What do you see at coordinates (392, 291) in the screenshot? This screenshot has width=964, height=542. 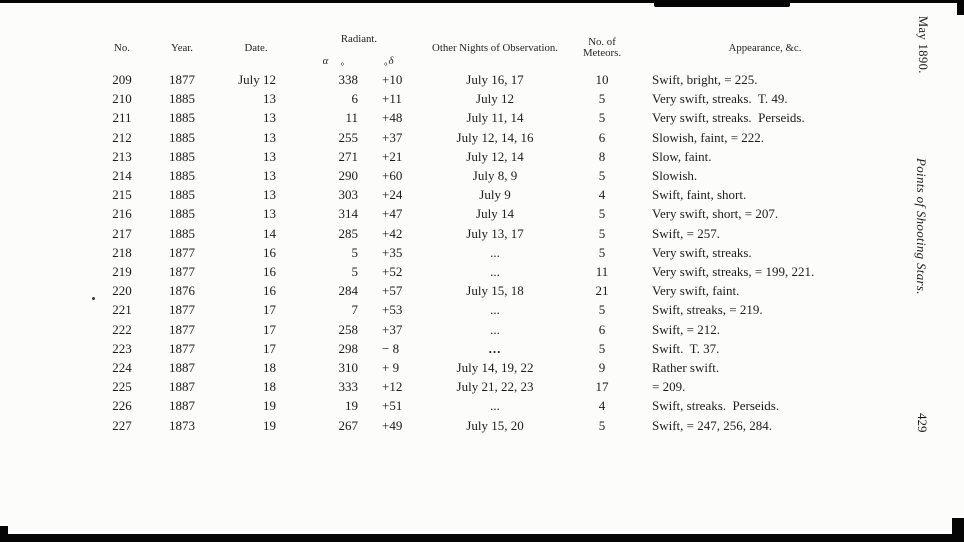 I see `cell-delta: +57` at bounding box center [392, 291].